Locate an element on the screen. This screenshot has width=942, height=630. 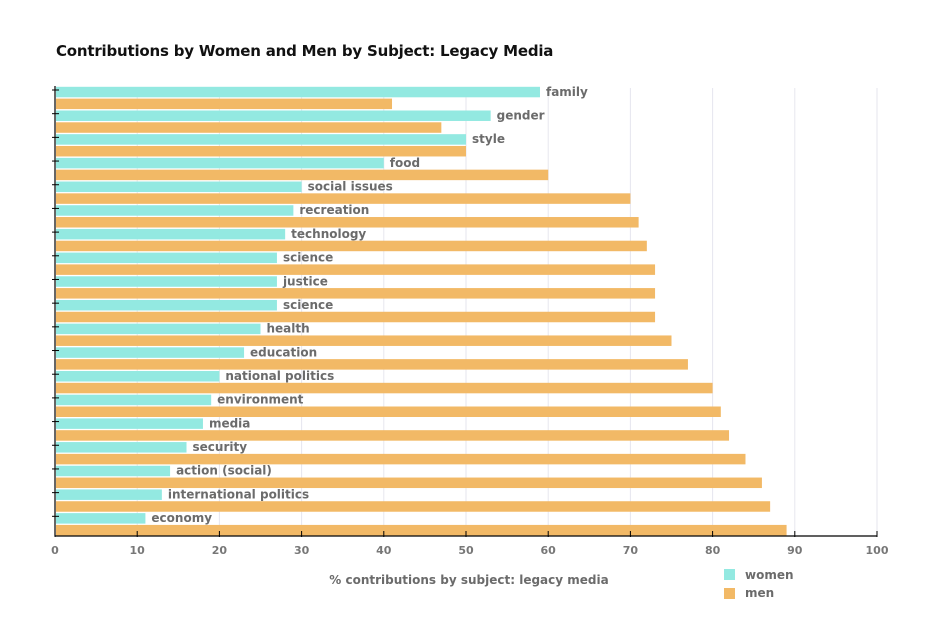
category-label: media is located at coordinates (229, 423).